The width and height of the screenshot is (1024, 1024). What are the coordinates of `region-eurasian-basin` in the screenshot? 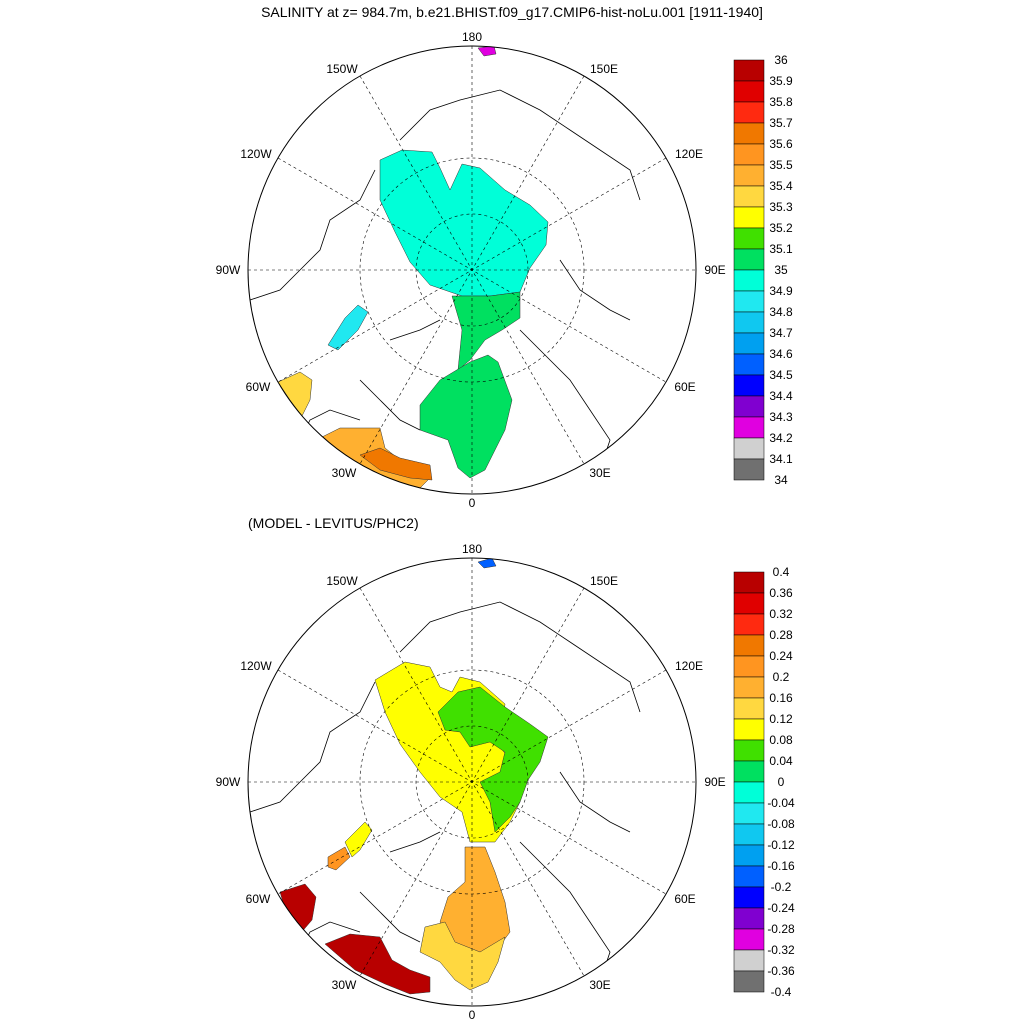 It's located at (464, 223).